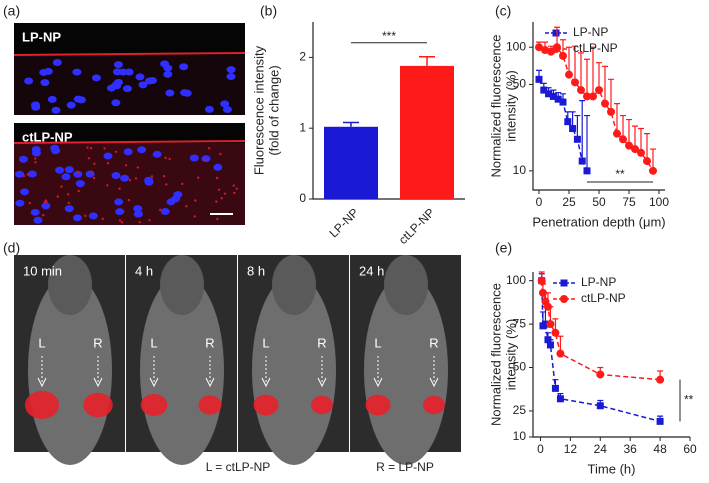  Describe the element at coordinates (520, 84) in the screenshot. I see `y-tick-label: 50` at that location.